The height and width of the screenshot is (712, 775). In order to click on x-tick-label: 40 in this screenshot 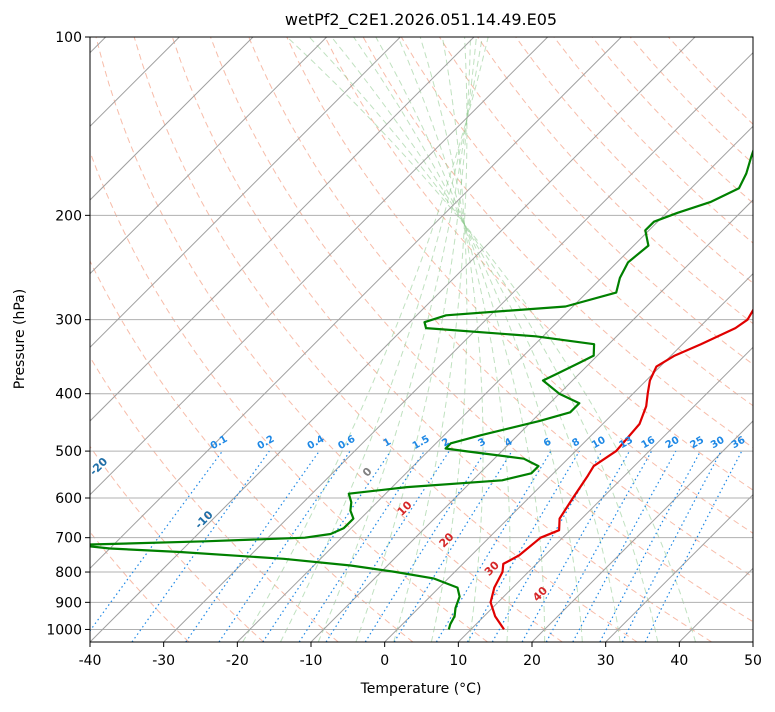, I will do `click(679, 661)`.